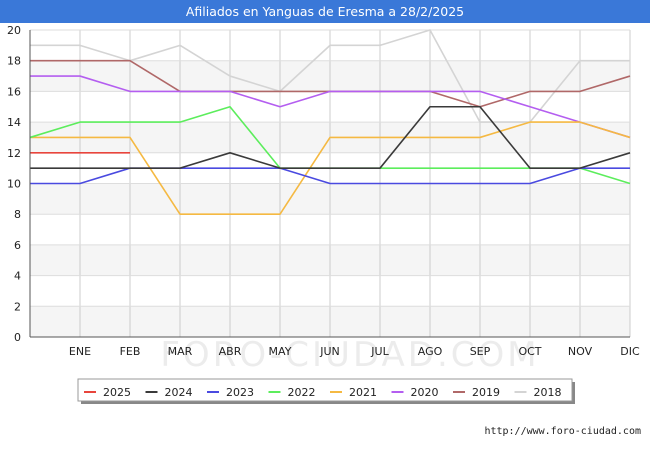 The width and height of the screenshot is (650, 450). What do you see at coordinates (354, 351) in the screenshot?
I see `x-tick-labels: ENE FEB MAR ABR MAY JUN JUL AGO SEP OCT NOV DIC` at bounding box center [354, 351].